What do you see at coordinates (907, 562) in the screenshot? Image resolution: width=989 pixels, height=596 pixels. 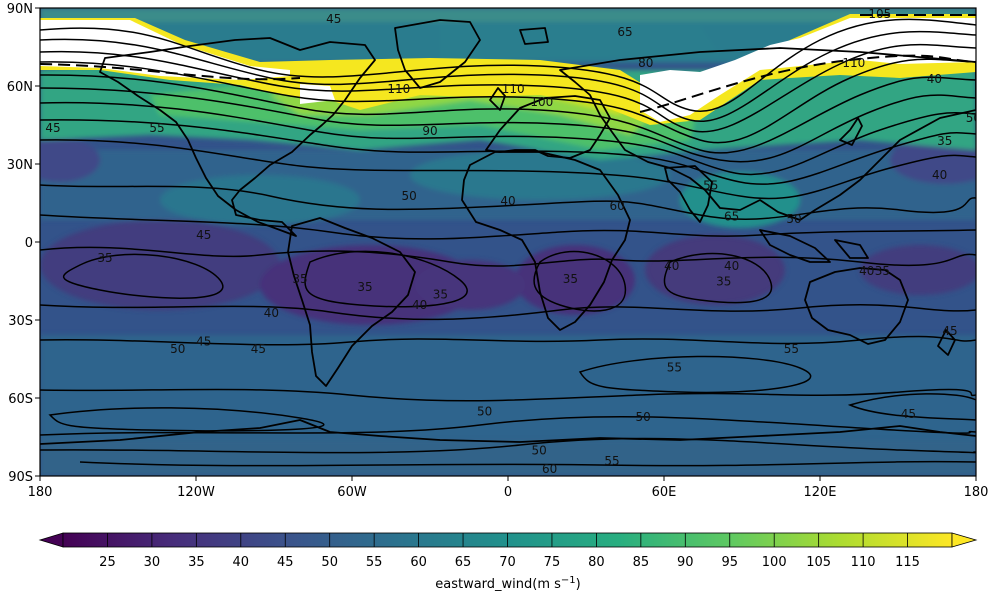 I see `colorbar-tick-label: 115` at bounding box center [907, 562].